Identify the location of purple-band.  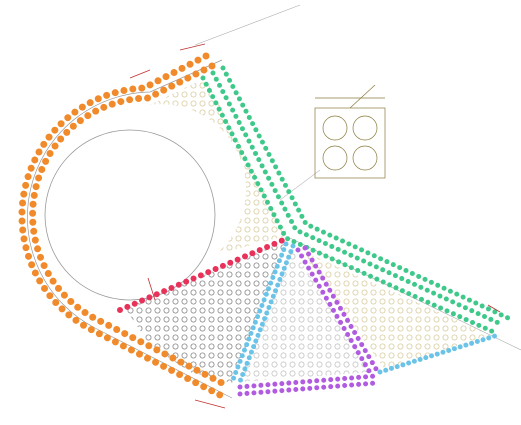
(309, 321).